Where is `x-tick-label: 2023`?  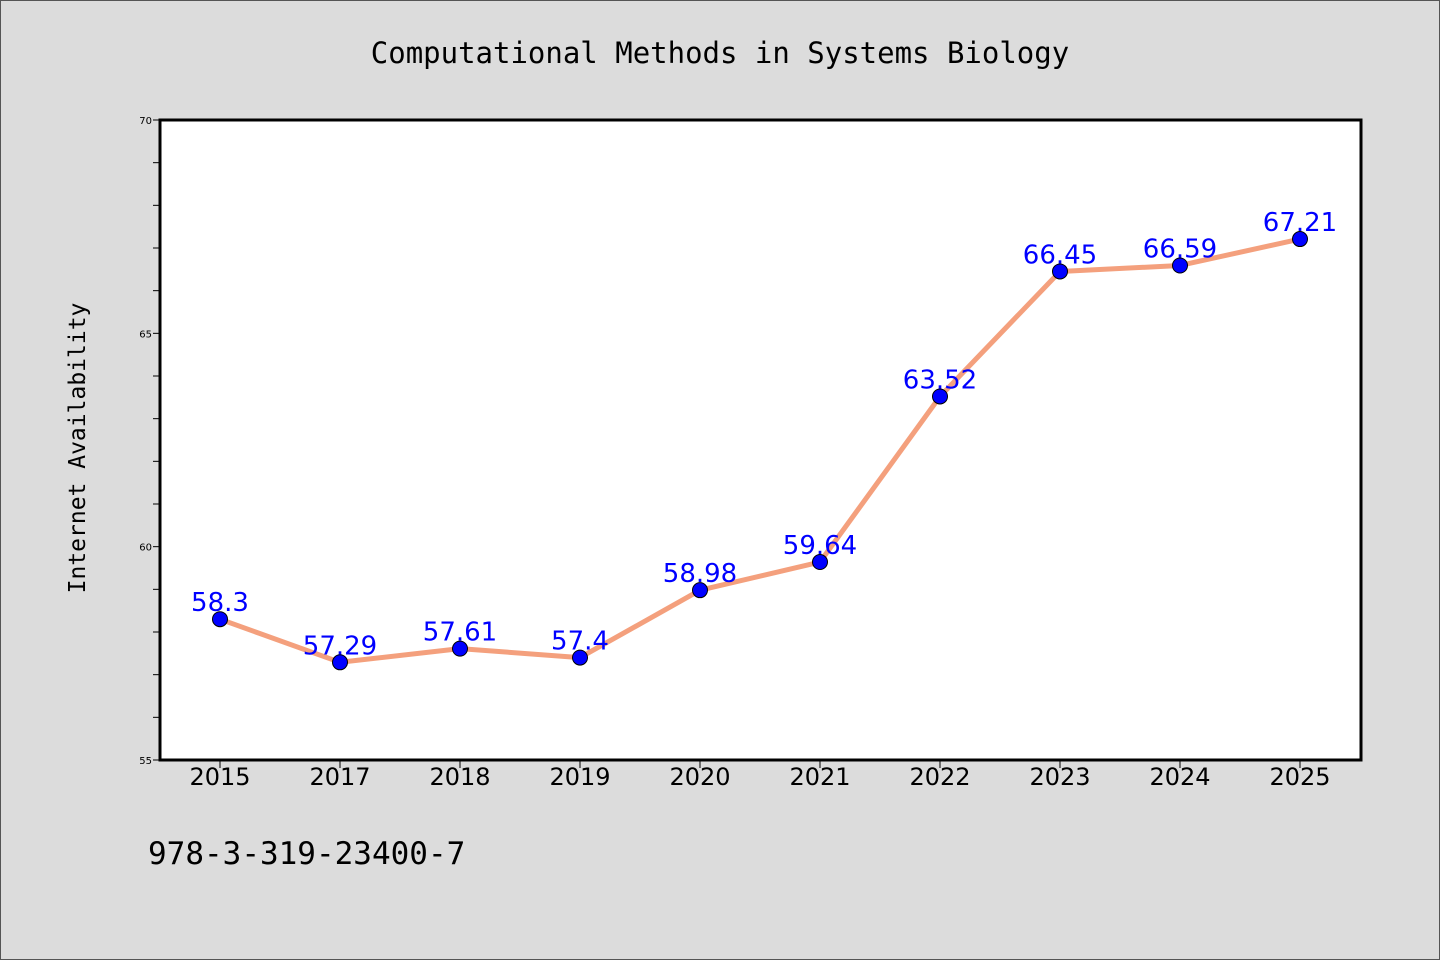 x-tick-label: 2023 is located at coordinates (1059, 777).